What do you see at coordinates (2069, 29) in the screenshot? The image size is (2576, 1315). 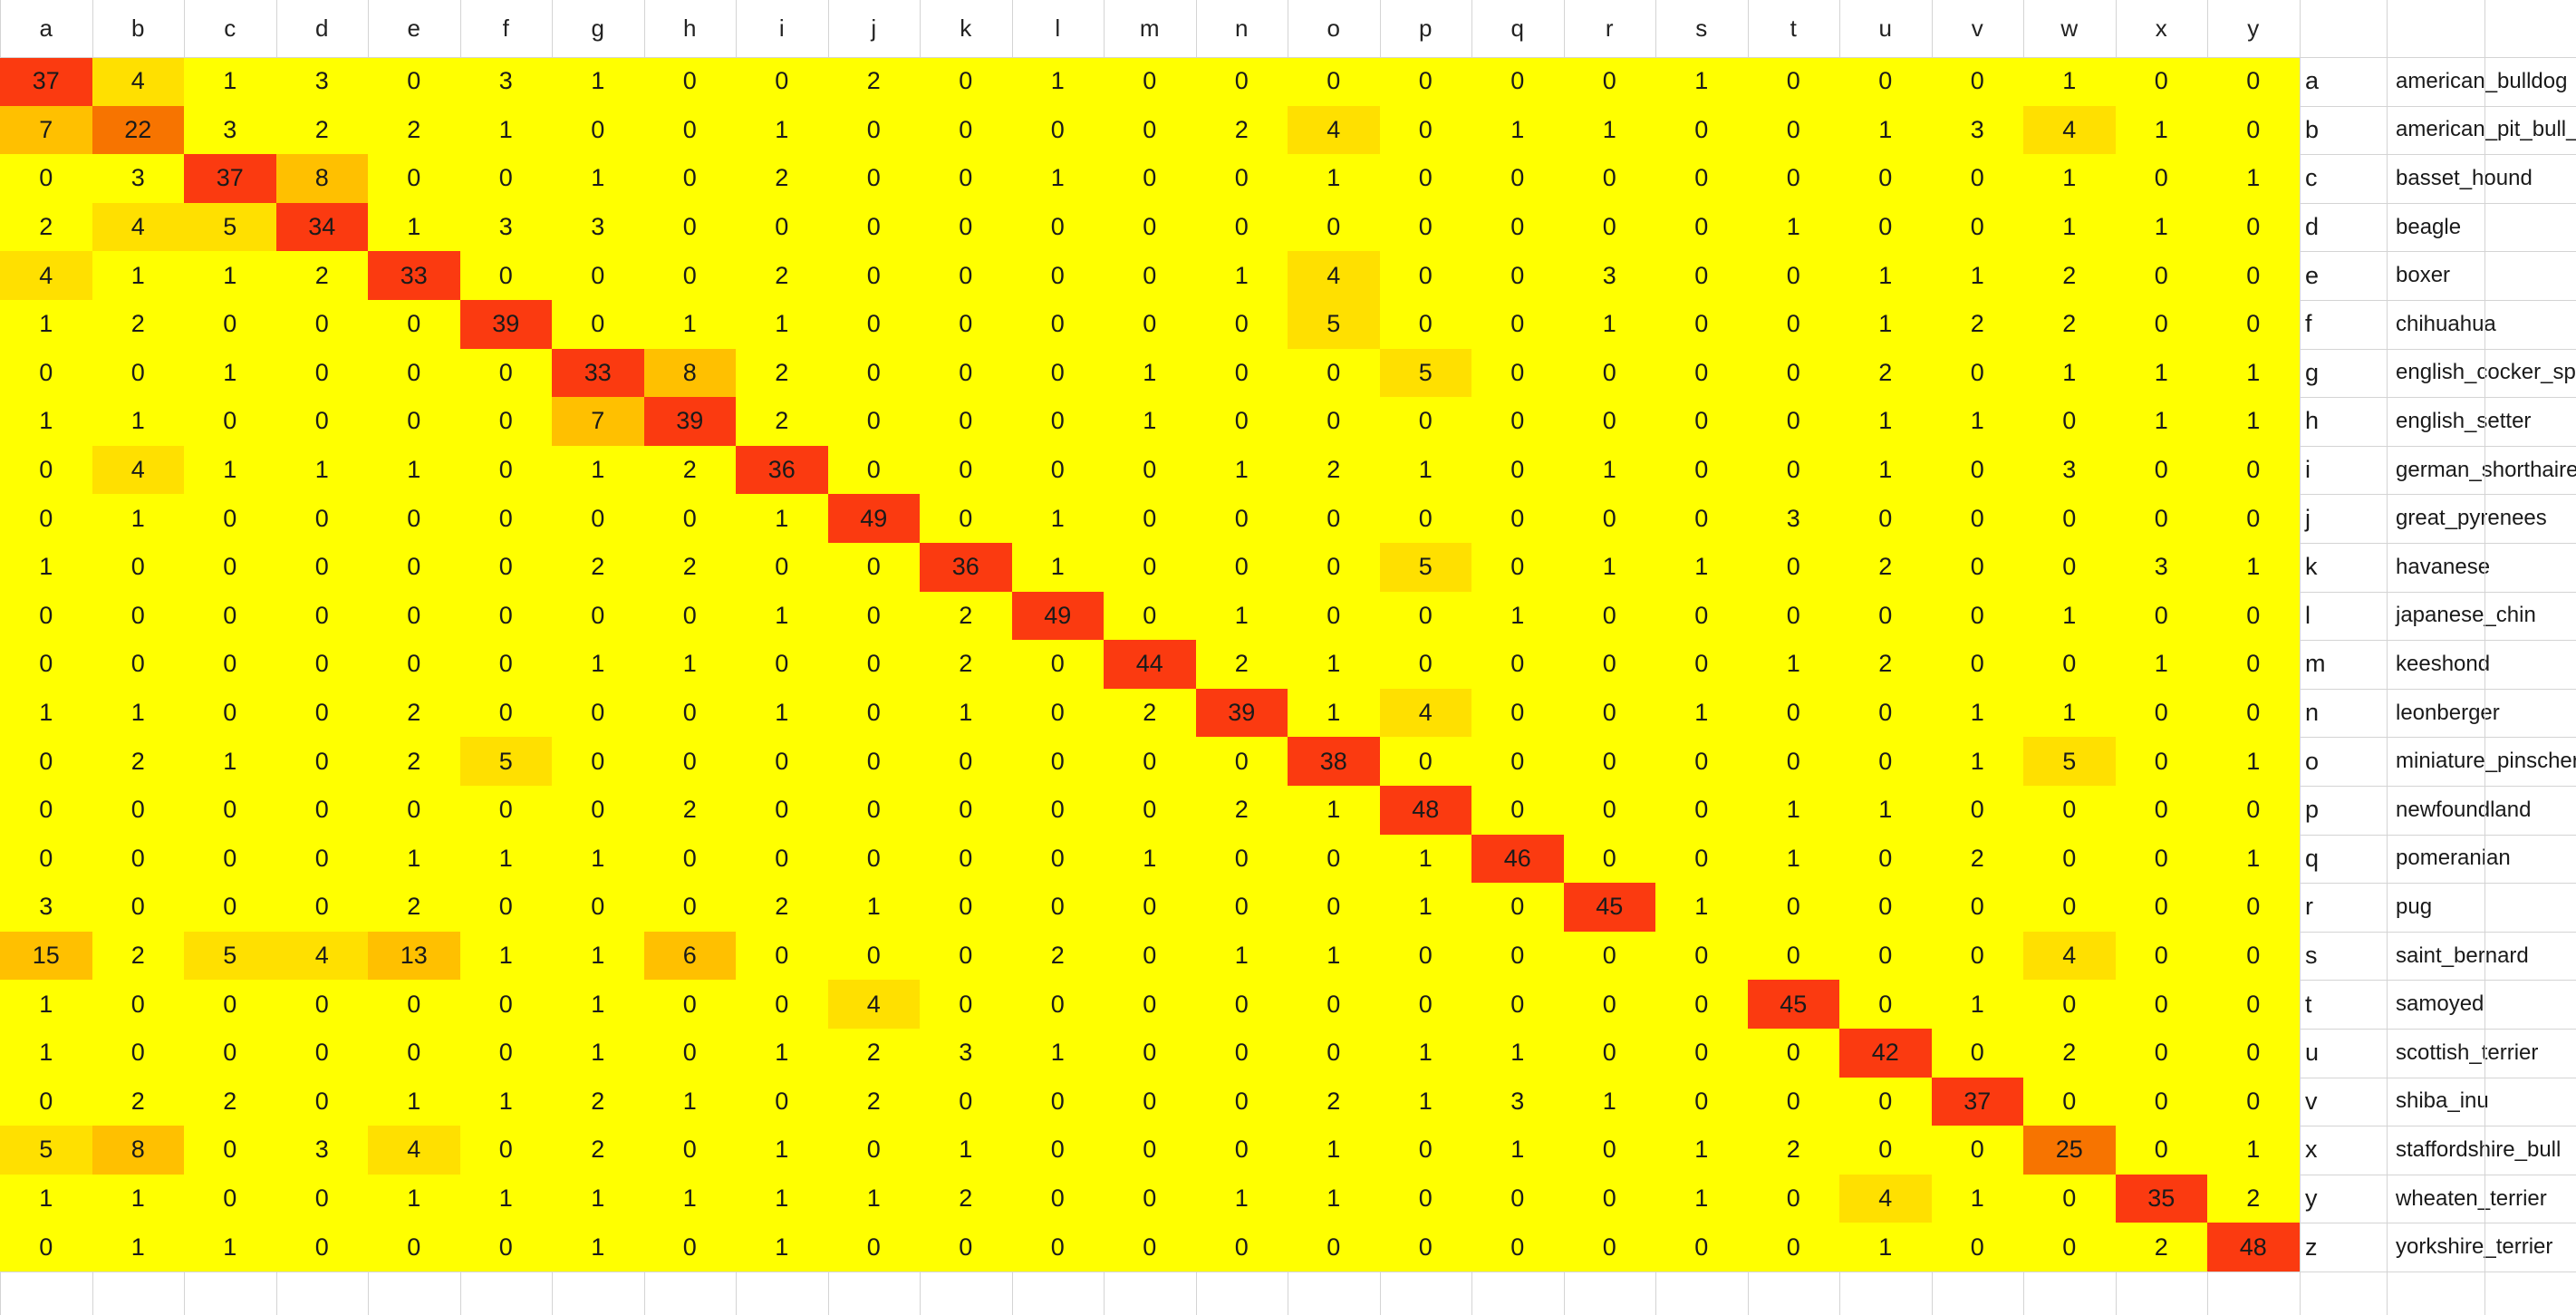 I see `column-header: w` at bounding box center [2069, 29].